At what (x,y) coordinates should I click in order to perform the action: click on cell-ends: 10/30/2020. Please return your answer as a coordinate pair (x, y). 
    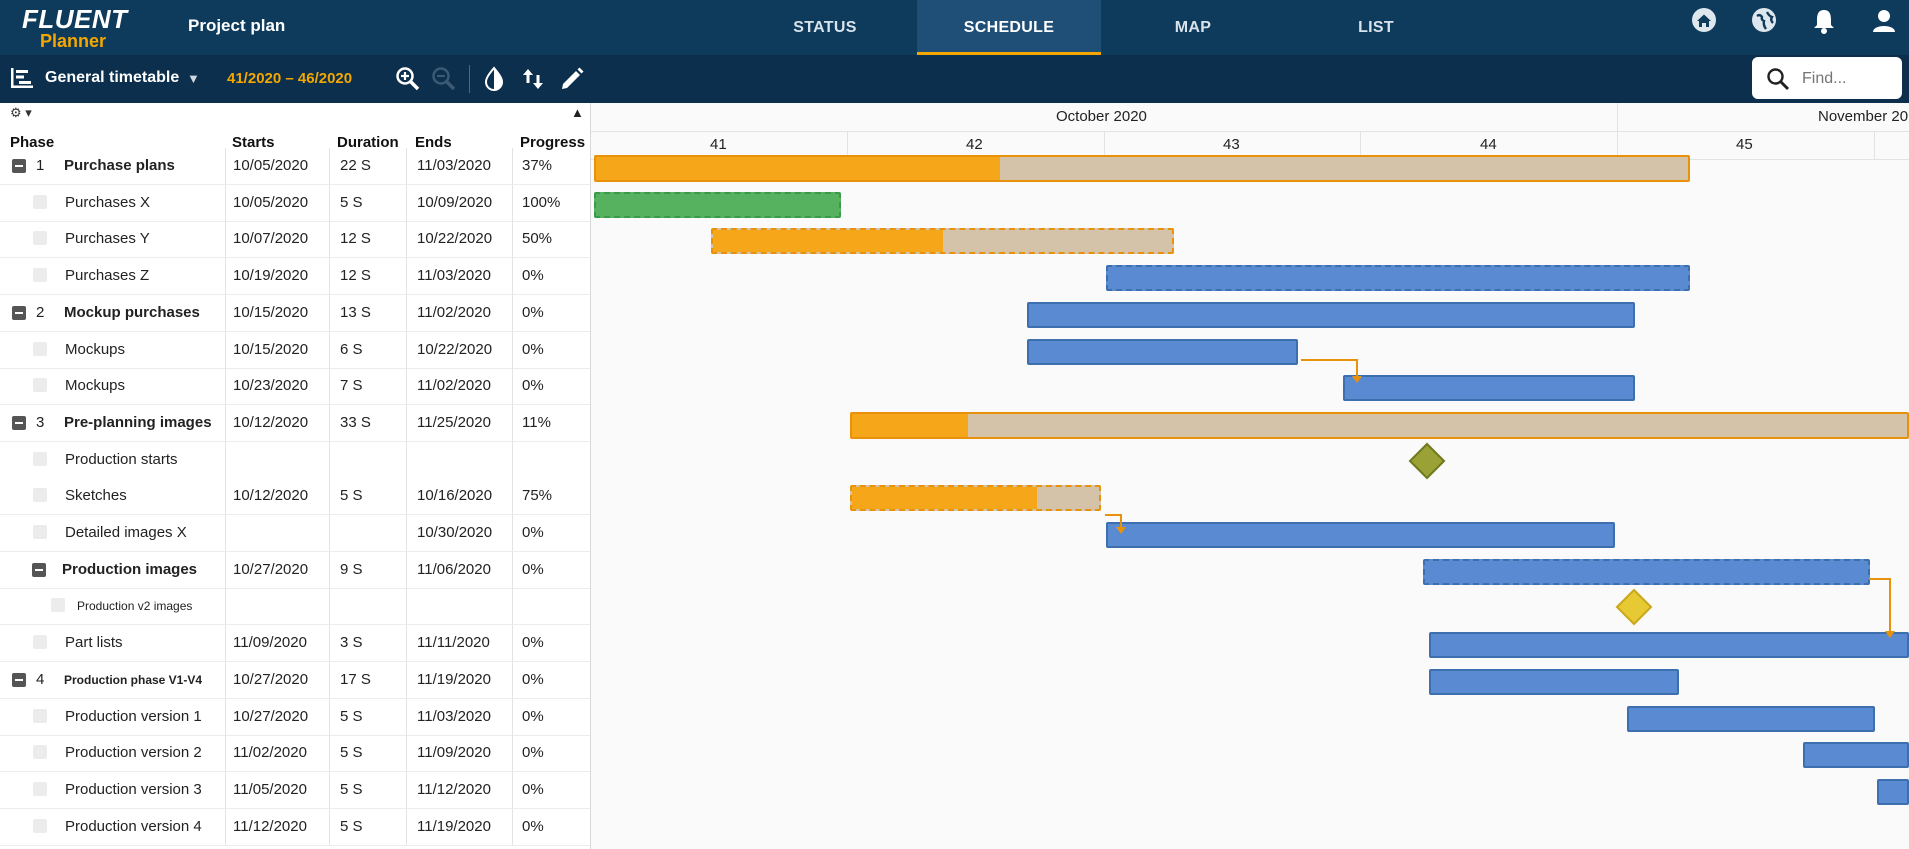
    Looking at the image, I should click on (455, 532).